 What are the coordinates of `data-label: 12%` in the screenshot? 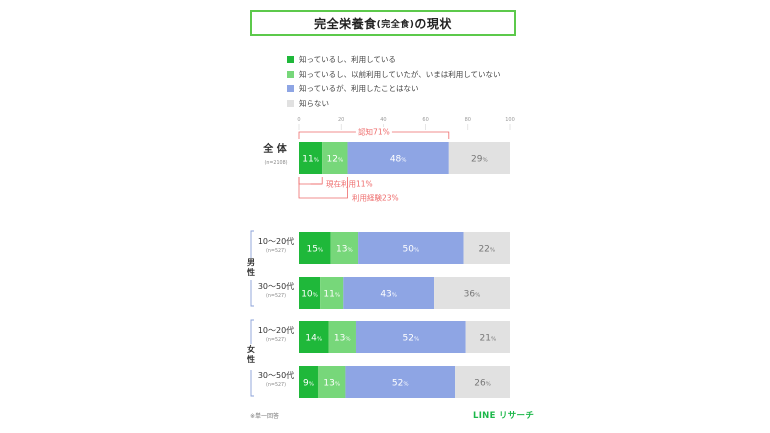 It's located at (335, 160).